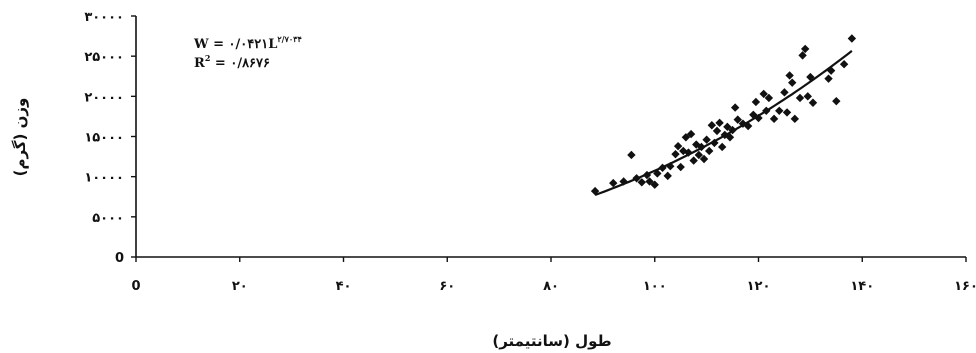  What do you see at coordinates (135, 286) in the screenshot?
I see `x-tick-label: 0` at bounding box center [135, 286].